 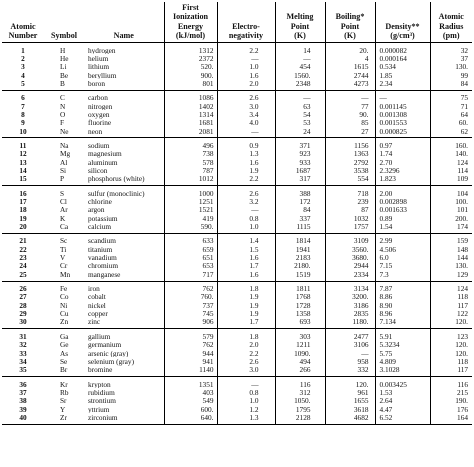 What do you see at coordinates (94, 322) in the screenshot?
I see `cell-name: zinc` at bounding box center [94, 322].